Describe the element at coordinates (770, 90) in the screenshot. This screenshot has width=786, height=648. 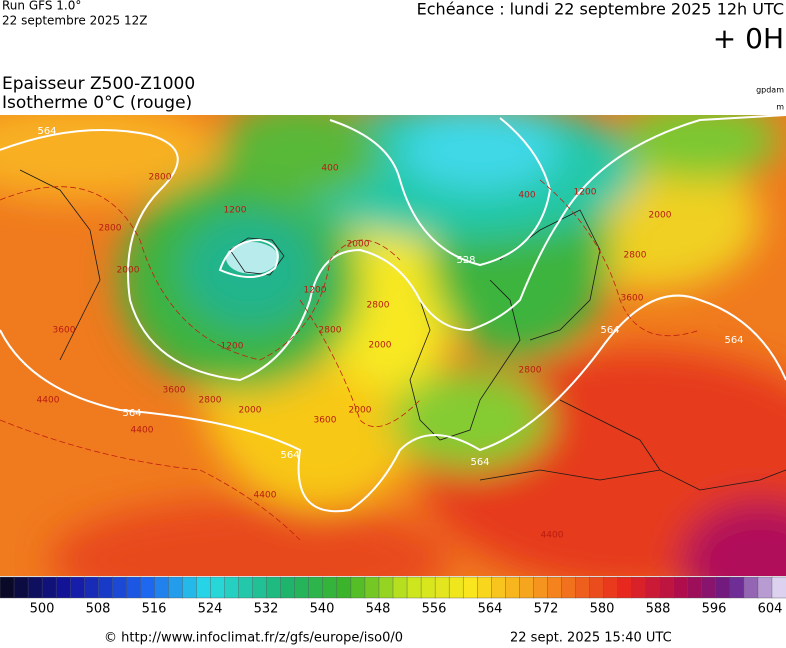
I see `unit-gpdam: gpdam` at that location.